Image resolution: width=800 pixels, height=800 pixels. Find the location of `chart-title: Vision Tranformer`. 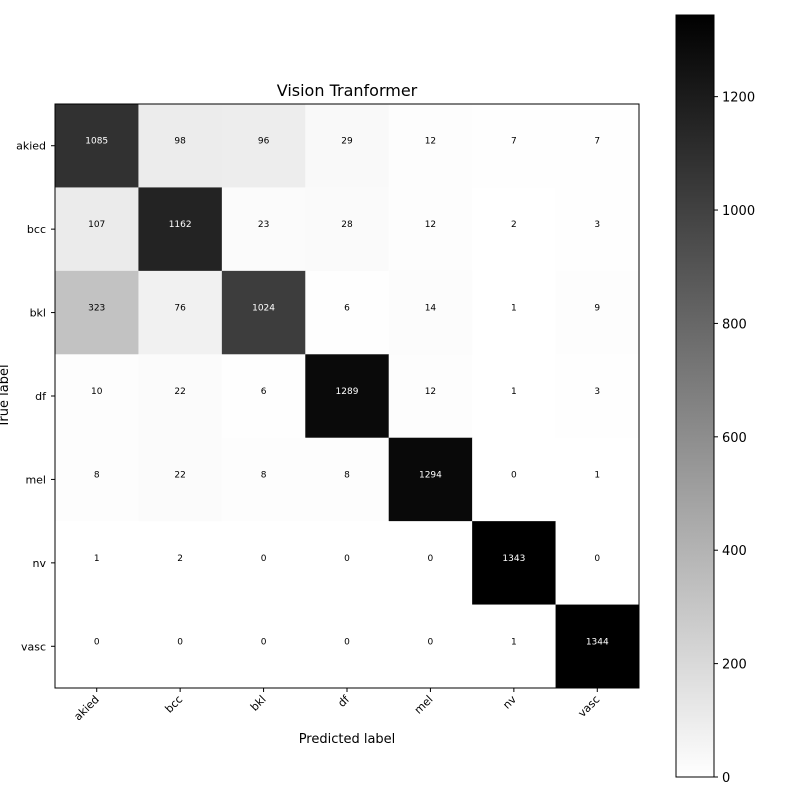

chart-title: Vision Tranformer is located at coordinates (347, 90).